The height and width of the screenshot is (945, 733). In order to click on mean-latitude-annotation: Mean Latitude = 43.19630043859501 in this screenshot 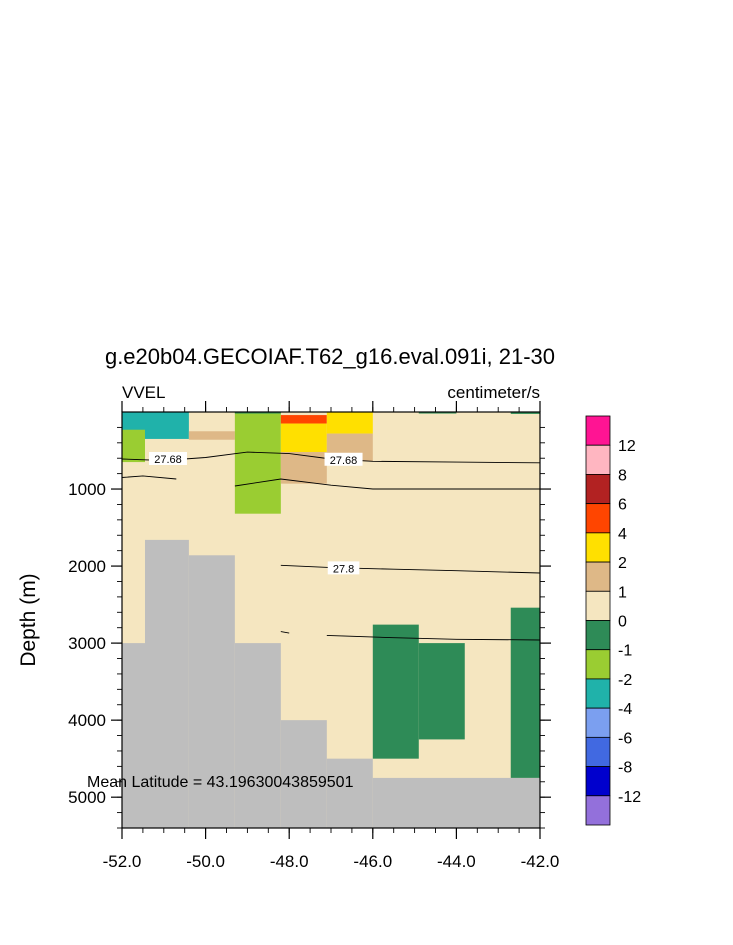, I will do `click(220, 782)`.